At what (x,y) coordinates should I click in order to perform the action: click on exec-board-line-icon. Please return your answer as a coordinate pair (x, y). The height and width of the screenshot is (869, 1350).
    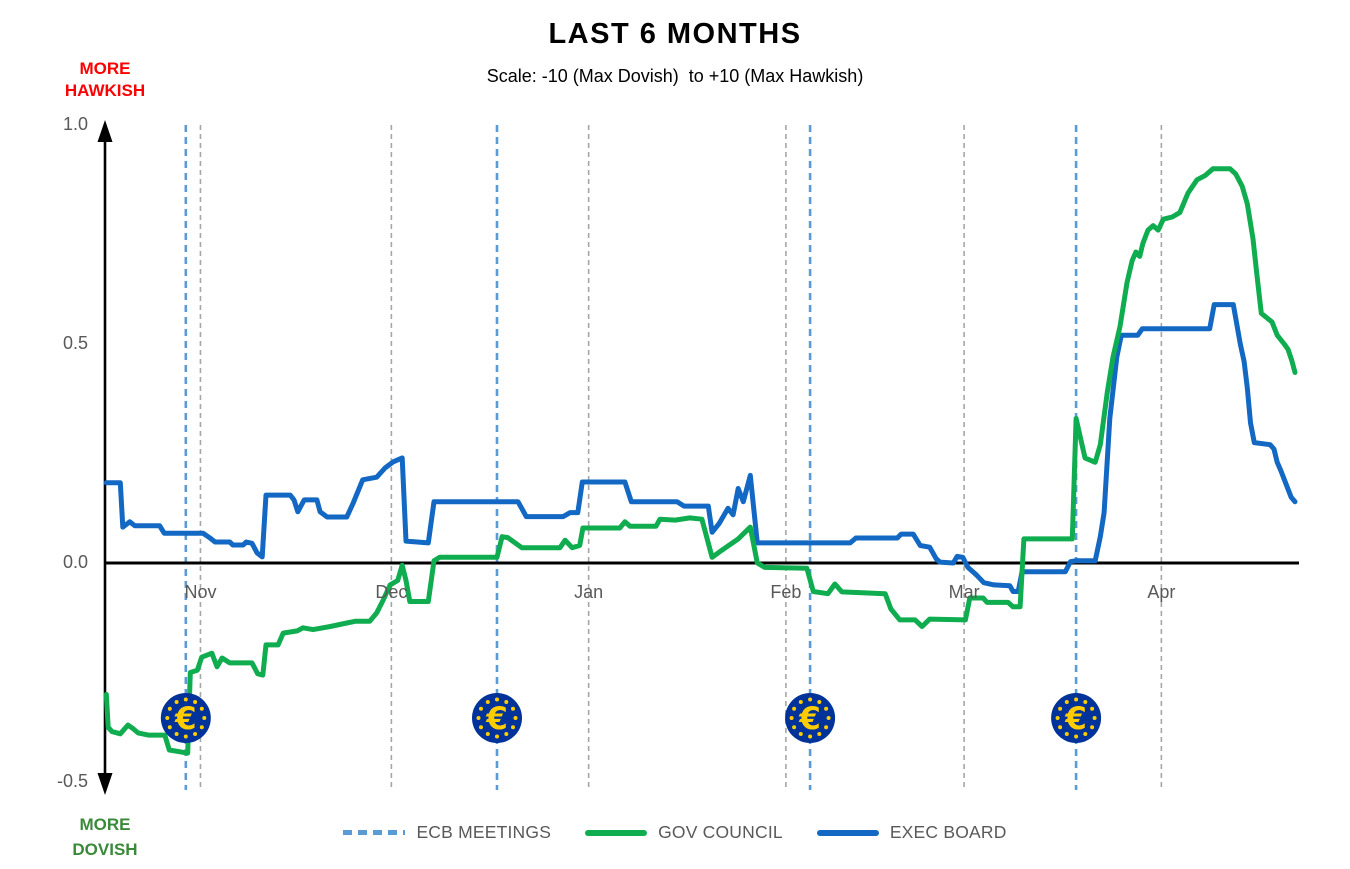
    Looking at the image, I should click on (847, 832).